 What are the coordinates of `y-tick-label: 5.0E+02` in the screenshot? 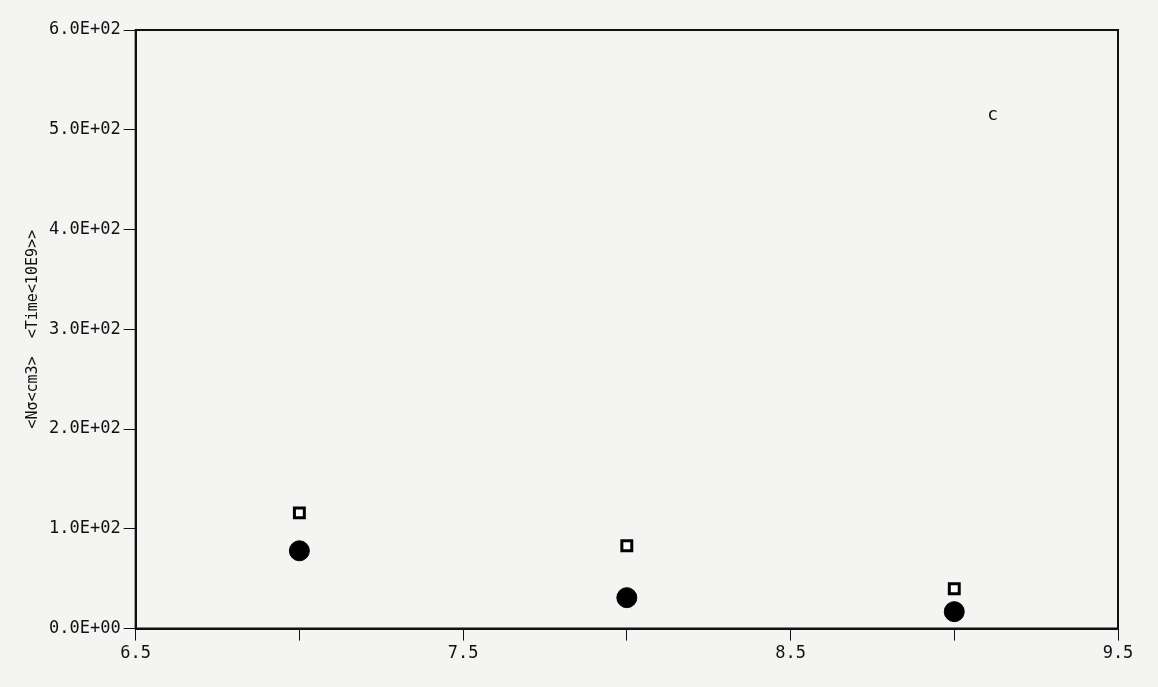 It's located at (84, 128).